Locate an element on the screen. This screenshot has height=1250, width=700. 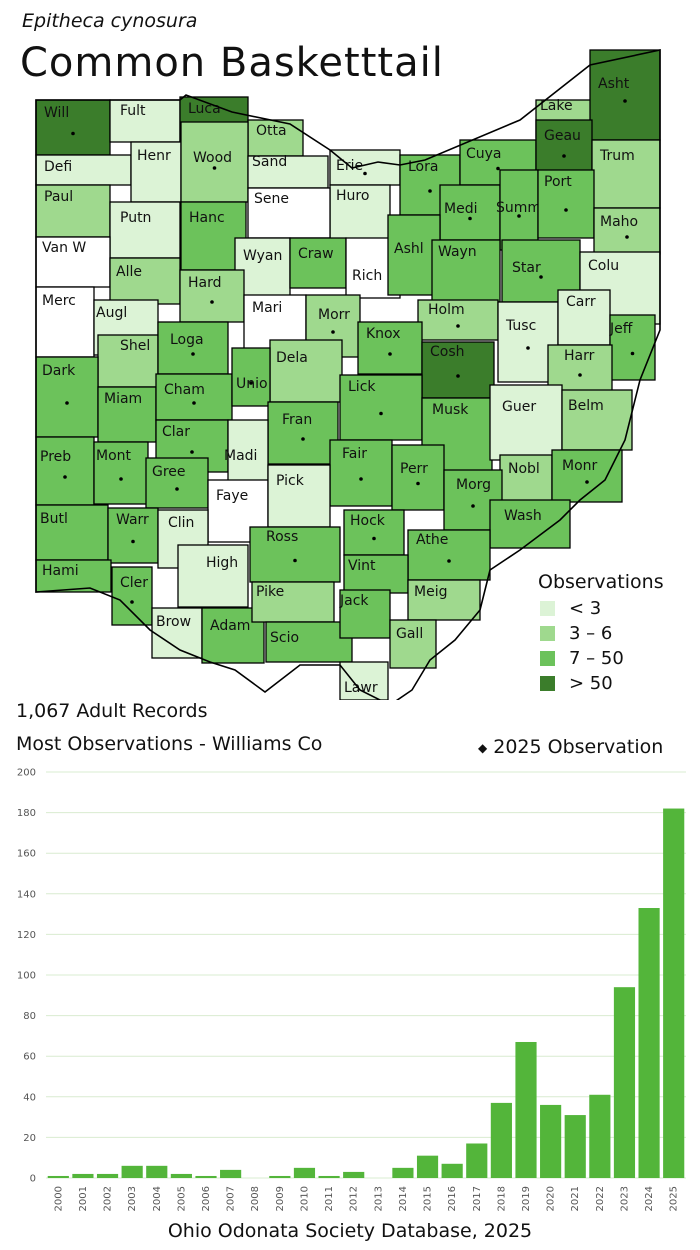
county-label: Luca is located at coordinates (204, 109).